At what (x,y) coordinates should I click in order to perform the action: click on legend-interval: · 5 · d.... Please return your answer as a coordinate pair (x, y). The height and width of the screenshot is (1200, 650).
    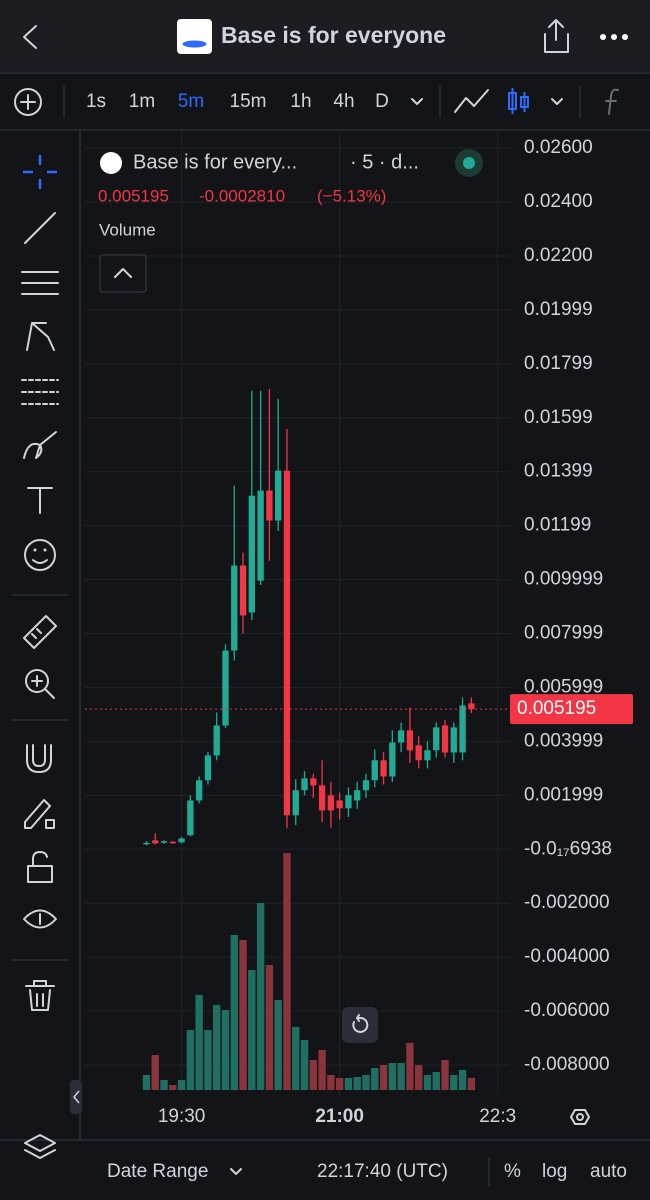
    Looking at the image, I should click on (384, 162).